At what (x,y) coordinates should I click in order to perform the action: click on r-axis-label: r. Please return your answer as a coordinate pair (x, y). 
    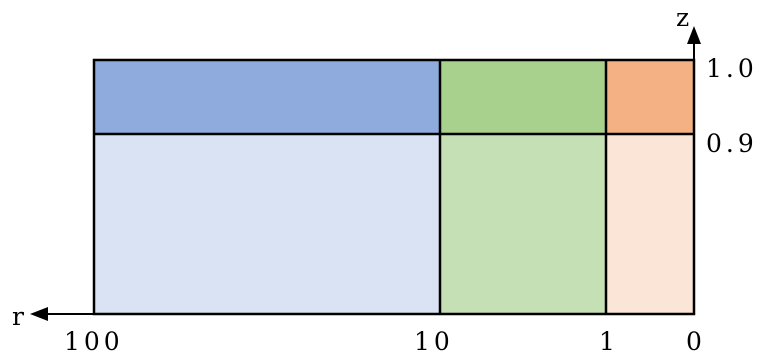
    Looking at the image, I should click on (18, 316).